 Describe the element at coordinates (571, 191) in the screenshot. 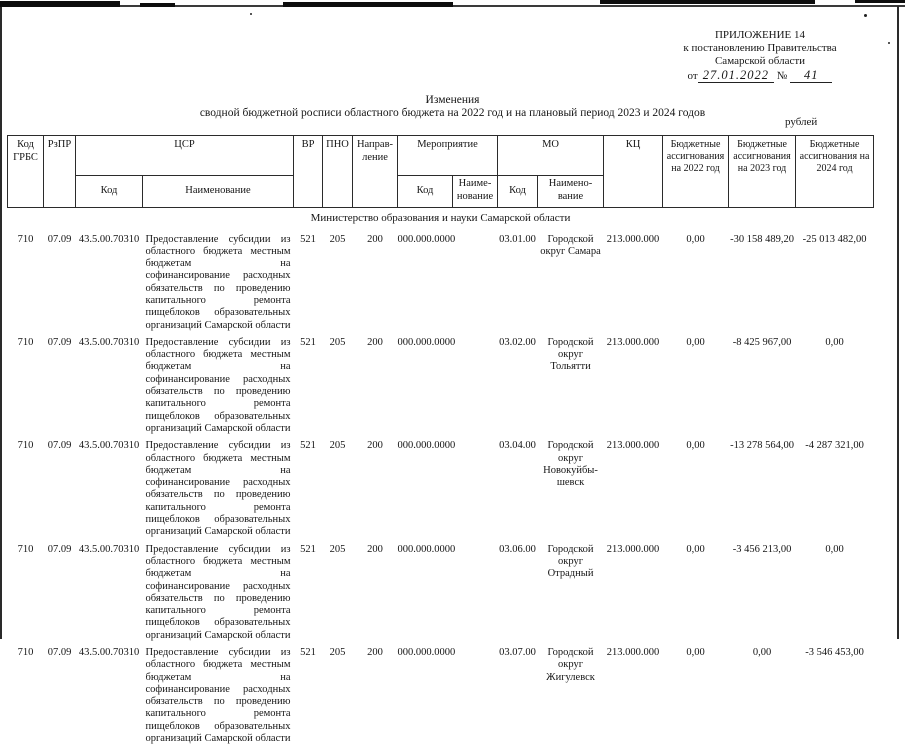

I see `col-mo-naimenovanie: Наимено-вание` at that location.